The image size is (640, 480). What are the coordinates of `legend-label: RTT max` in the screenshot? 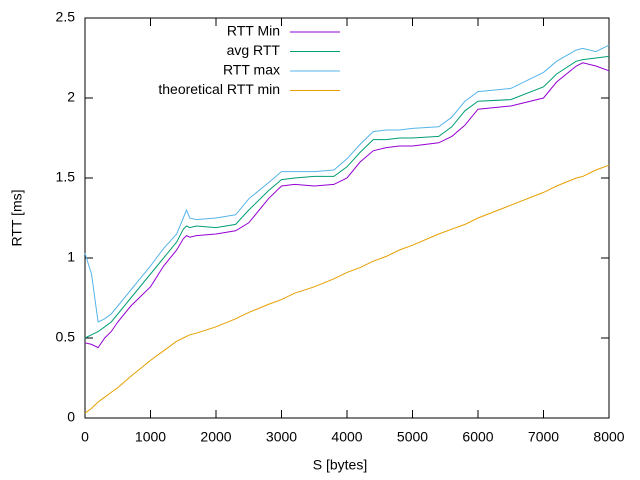 It's located at (251, 70).